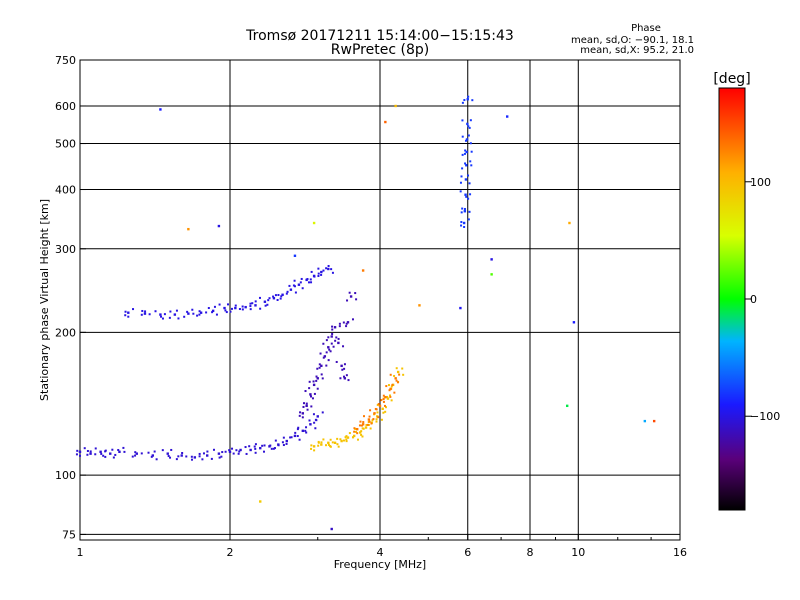  Describe the element at coordinates (762, 299) in the screenshot. I see `colorbar-ticks: 100 0 −100` at that location.